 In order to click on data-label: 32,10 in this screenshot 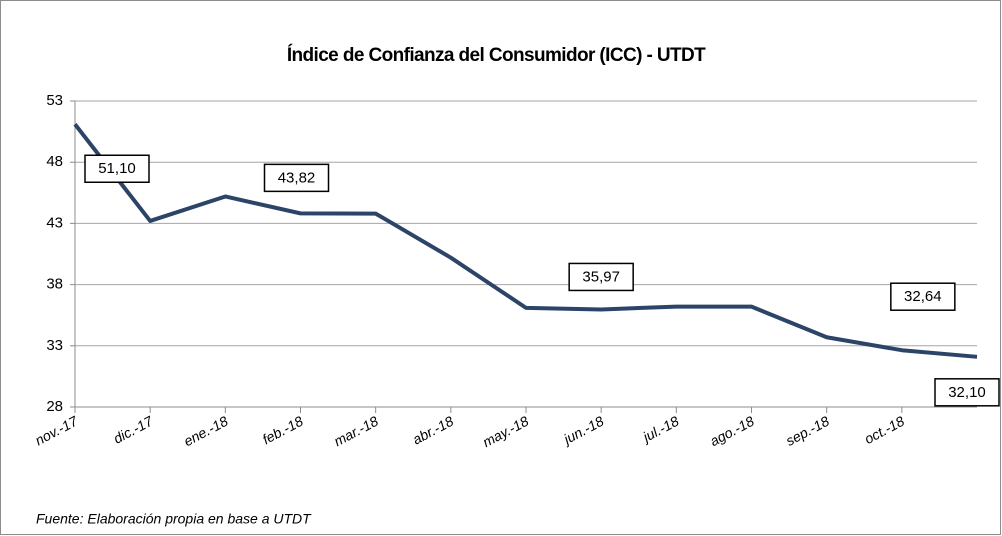, I will do `click(967, 392)`.